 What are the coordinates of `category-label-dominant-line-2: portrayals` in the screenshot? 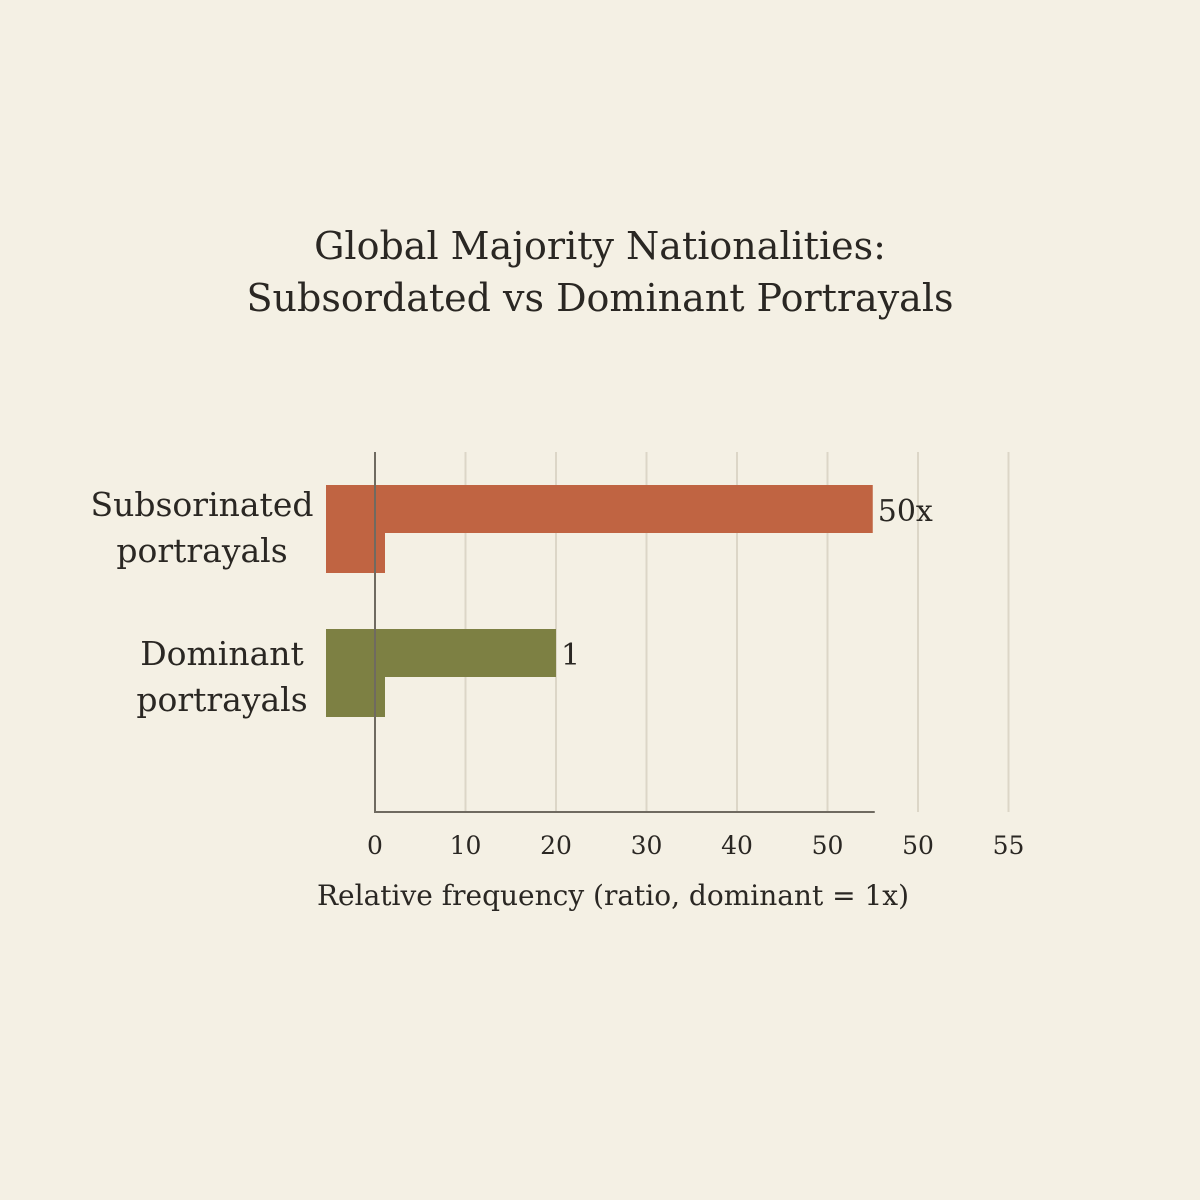 It's located at (222, 699).